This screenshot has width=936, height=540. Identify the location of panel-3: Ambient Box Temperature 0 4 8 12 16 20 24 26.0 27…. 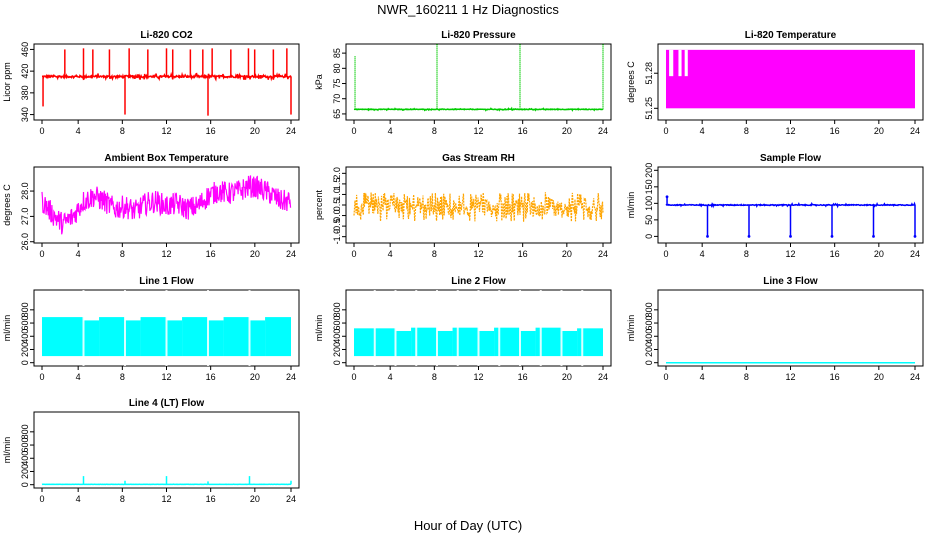
(151, 206).